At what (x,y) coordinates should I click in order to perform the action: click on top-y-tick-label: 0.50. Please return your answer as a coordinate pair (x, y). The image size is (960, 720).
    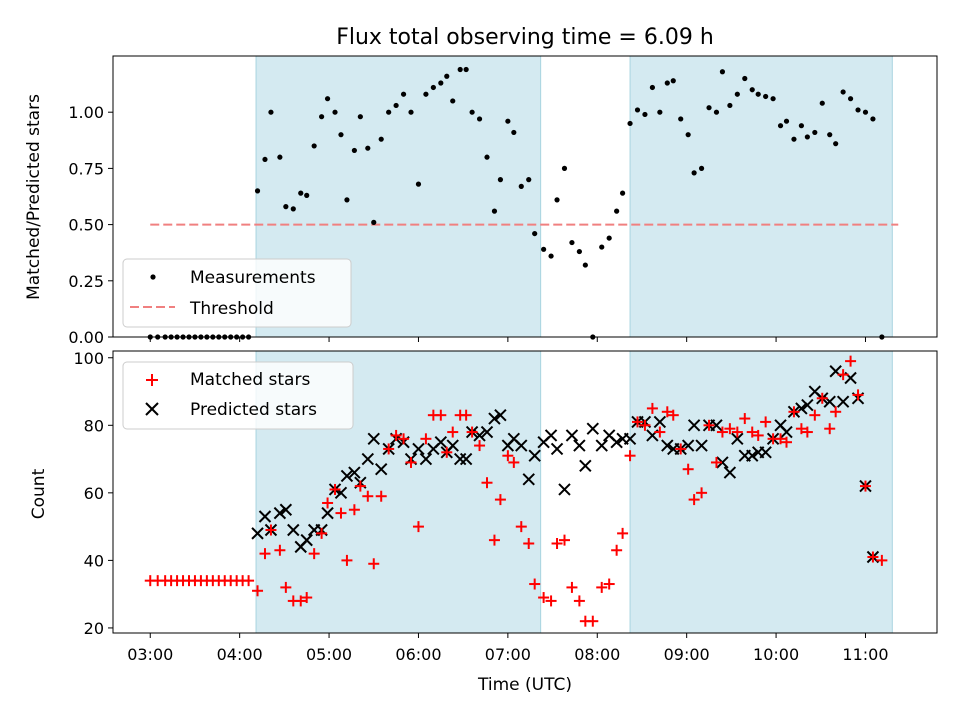
    Looking at the image, I should click on (86, 225).